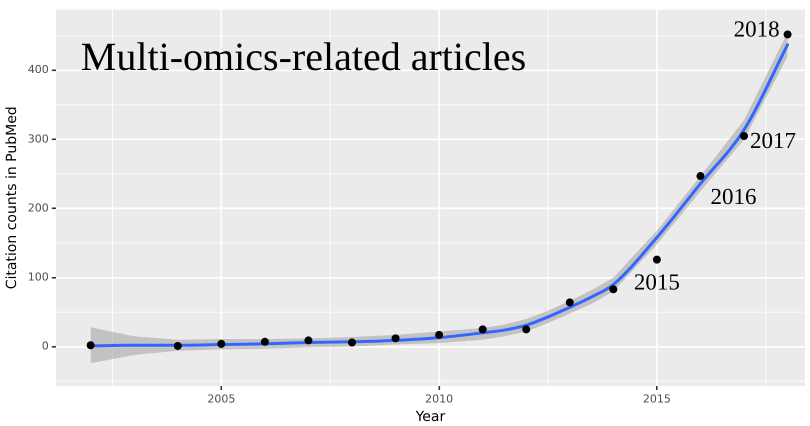  I want to click on y-tick-label: 100, so click(38, 277).